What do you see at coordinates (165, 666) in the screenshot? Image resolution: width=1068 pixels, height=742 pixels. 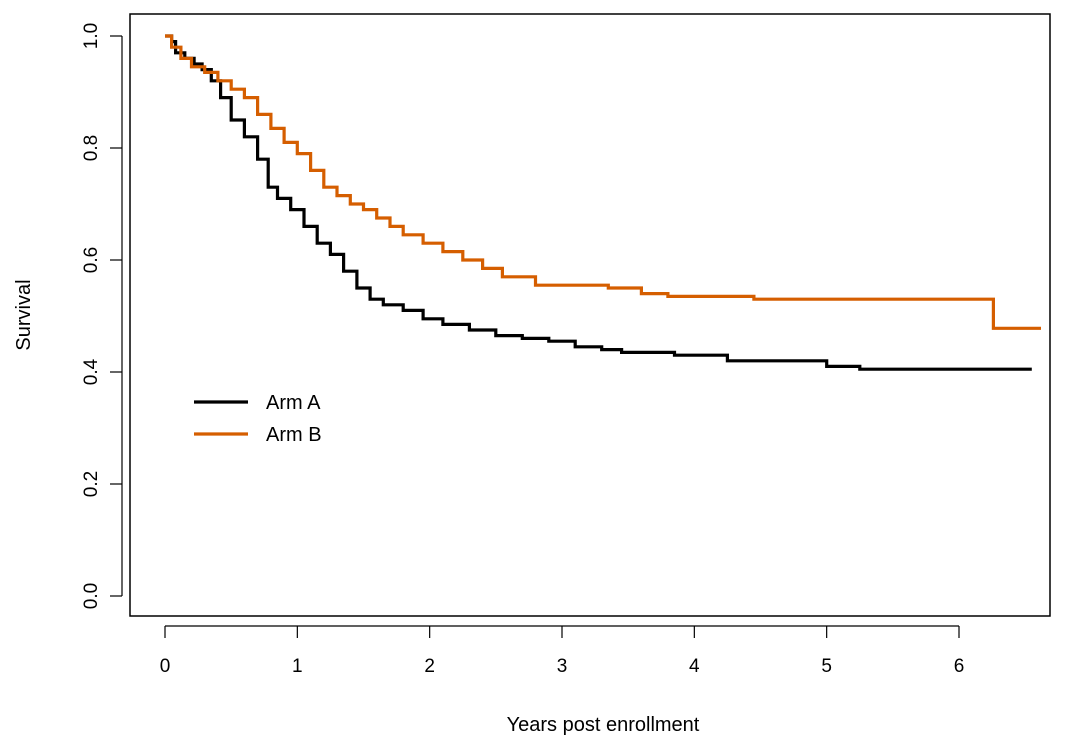 I see `x-tick-label: 0` at bounding box center [165, 666].